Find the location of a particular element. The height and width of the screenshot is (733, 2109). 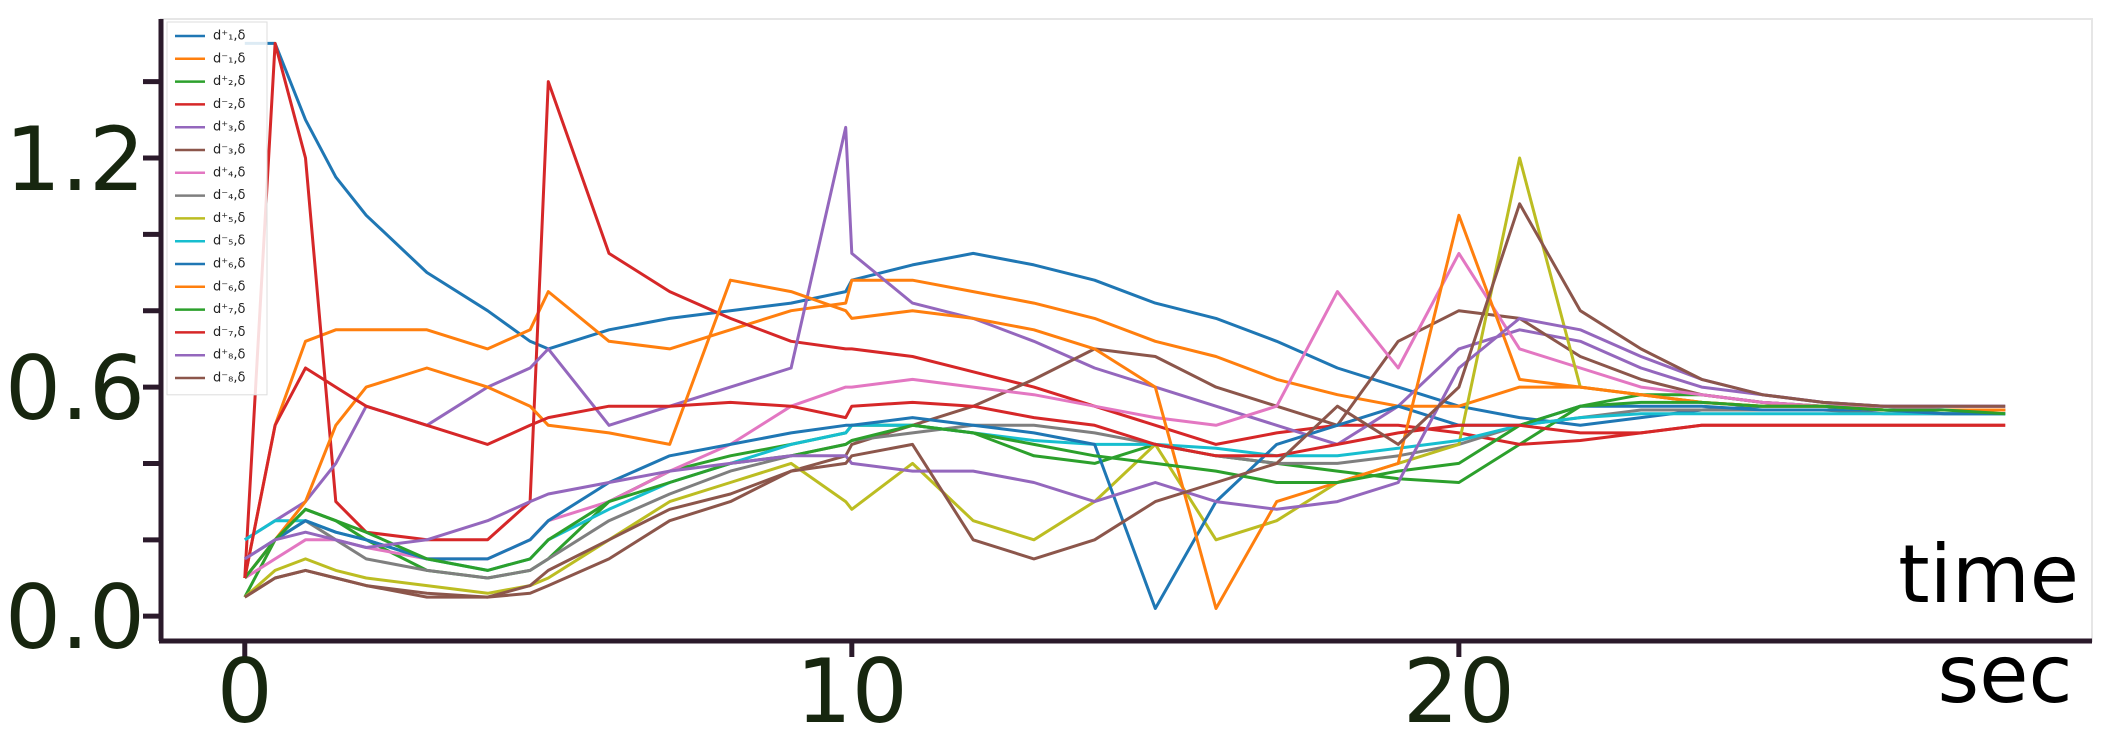

legend-label: d⁺₁,δ is located at coordinates (229, 36).